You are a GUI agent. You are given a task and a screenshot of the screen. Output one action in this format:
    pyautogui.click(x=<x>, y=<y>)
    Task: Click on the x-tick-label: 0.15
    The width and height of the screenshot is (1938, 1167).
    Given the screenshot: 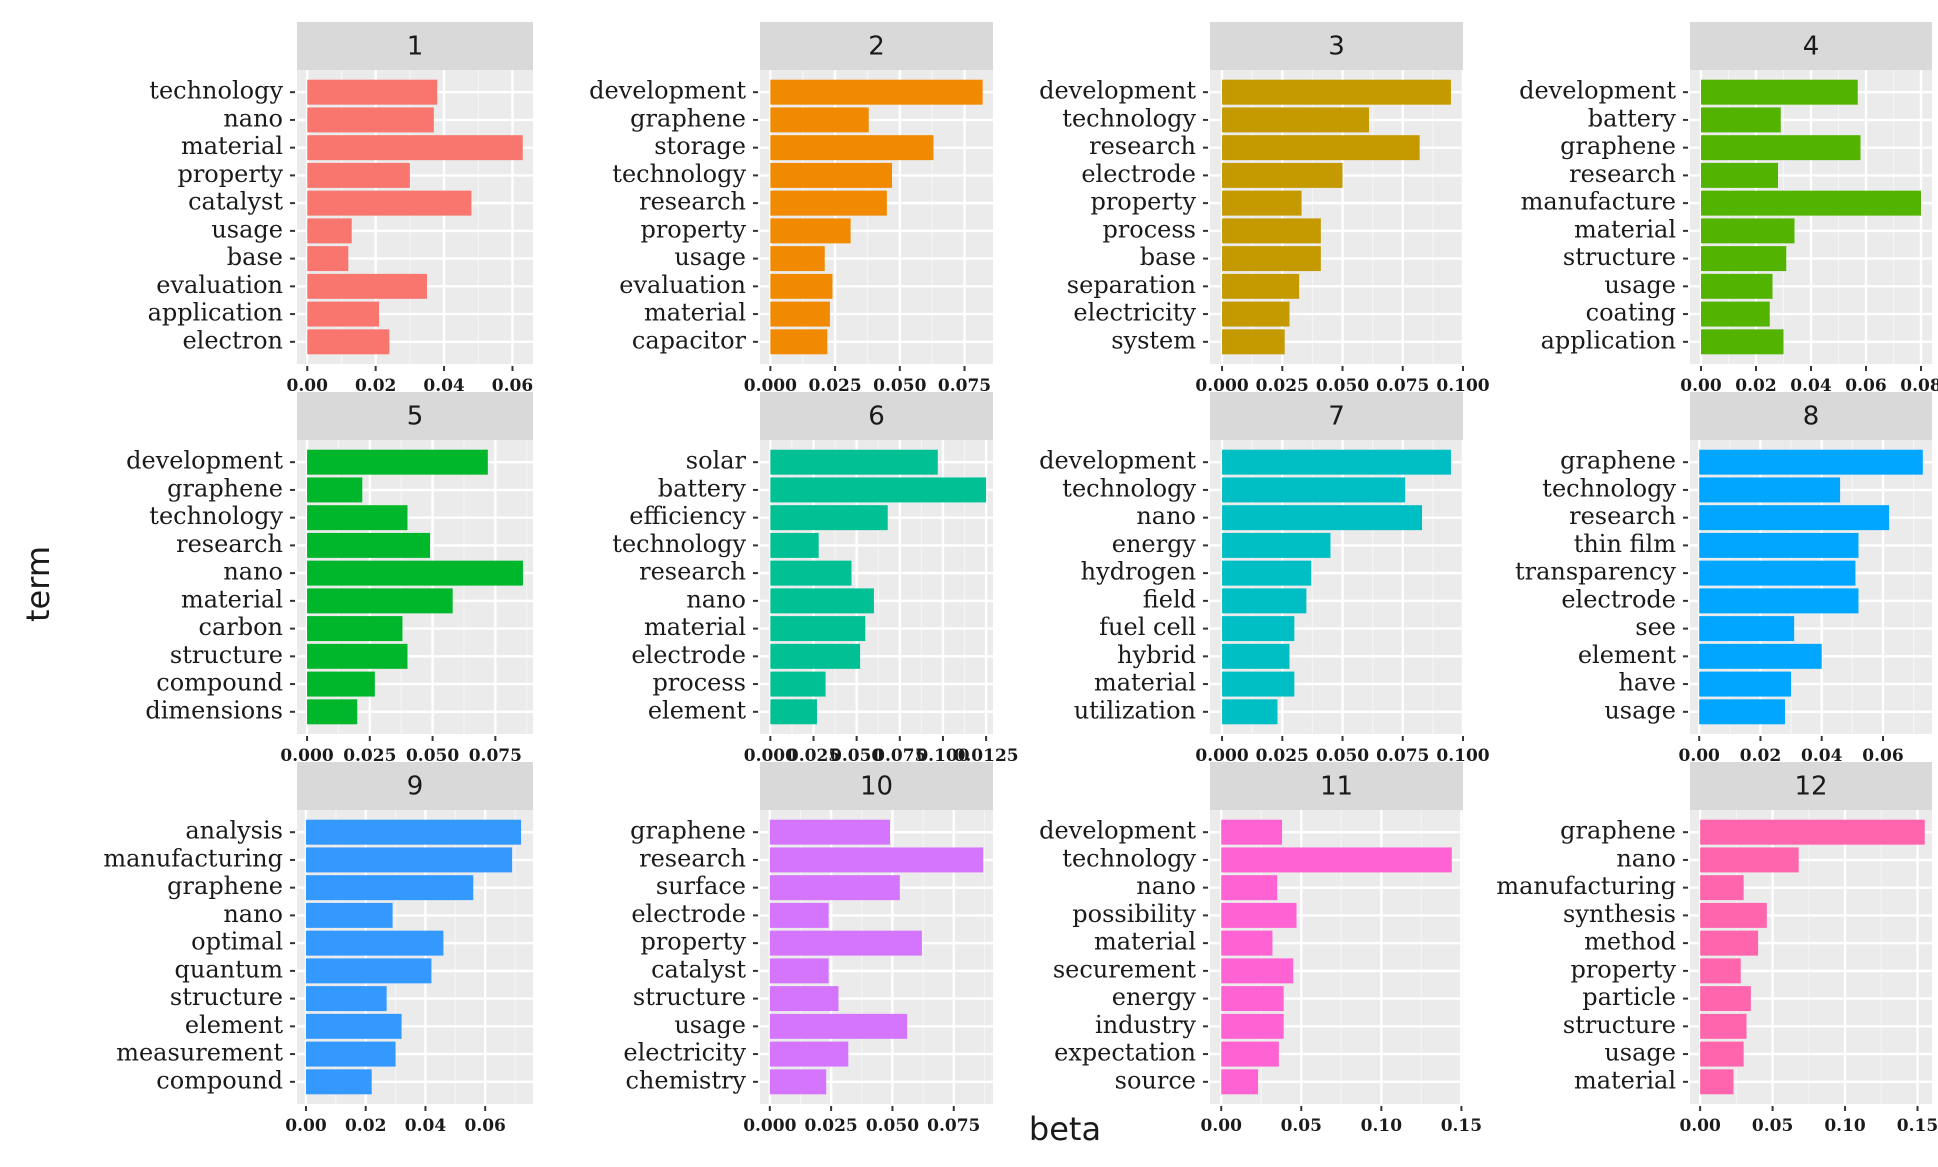 What is the action you would take?
    pyautogui.click(x=1461, y=1126)
    